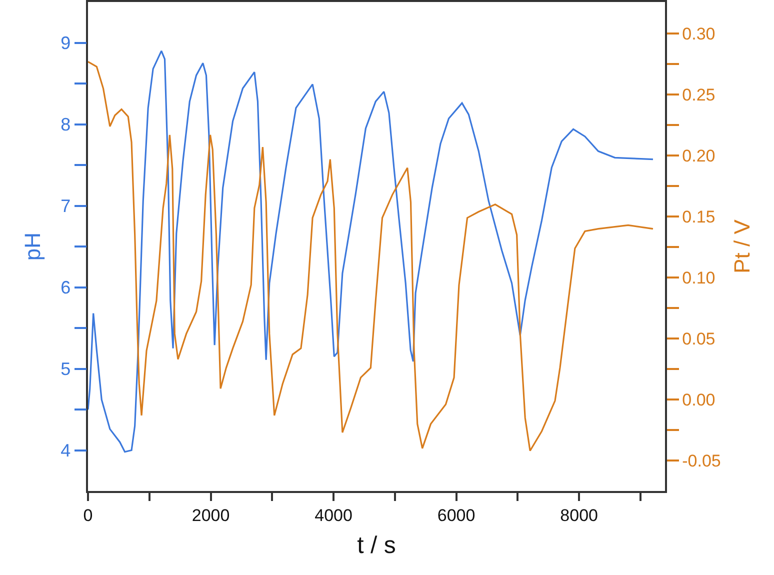 The width and height of the screenshot is (774, 575). Describe the element at coordinates (456, 516) in the screenshot. I see `x-tick-label: 6000` at that location.